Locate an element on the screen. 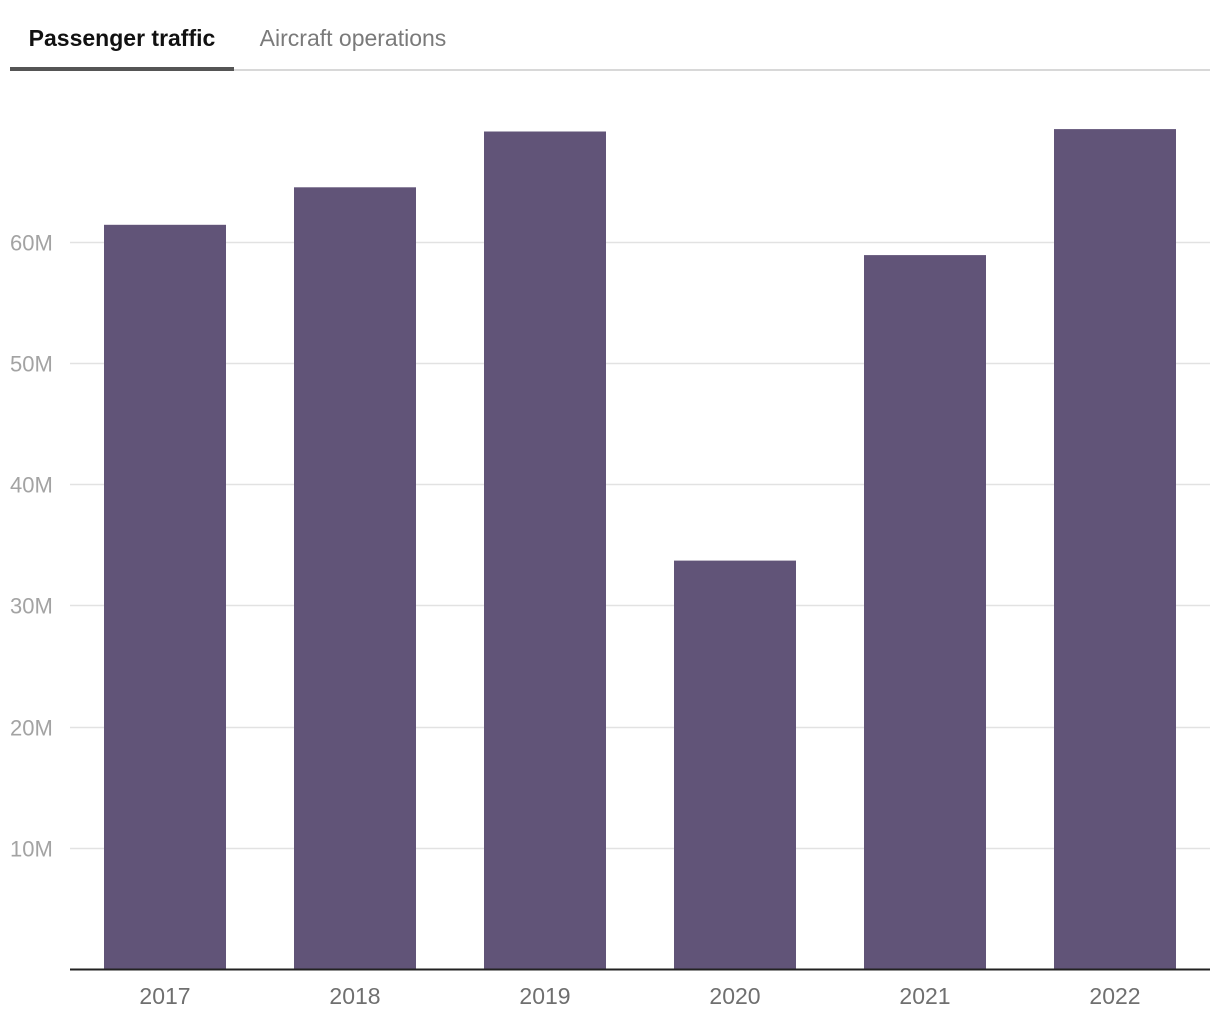 This screenshot has width=1220, height=1020. tab-aircraft-operations: Aircraft operations is located at coordinates (353, 38).